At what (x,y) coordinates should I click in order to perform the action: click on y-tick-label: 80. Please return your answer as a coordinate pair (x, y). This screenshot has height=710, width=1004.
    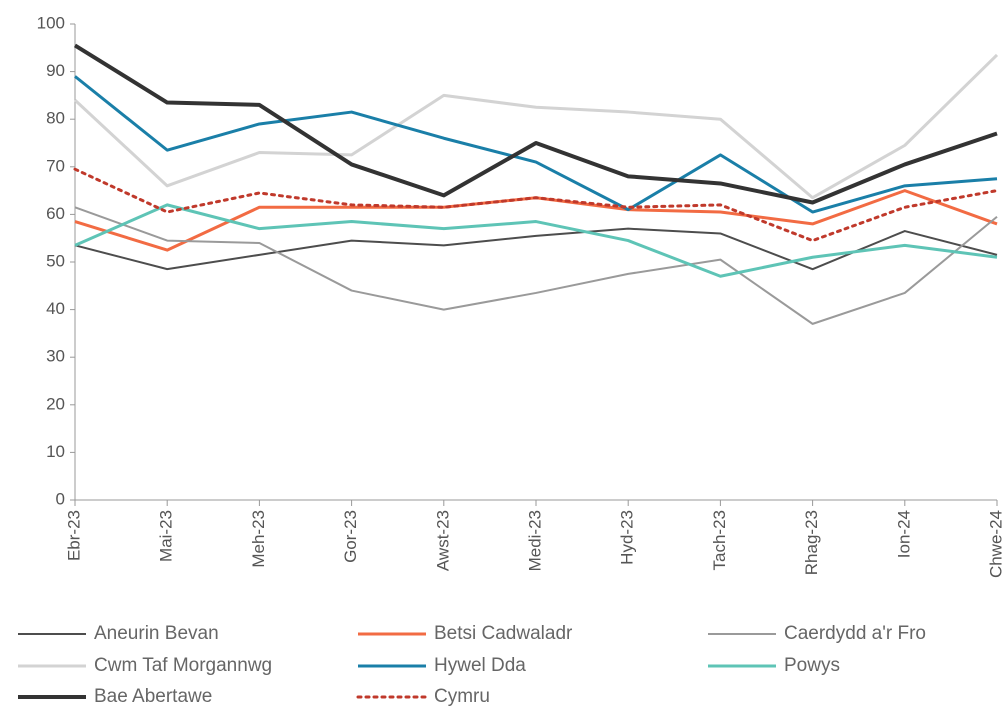
    Looking at the image, I should click on (55, 118).